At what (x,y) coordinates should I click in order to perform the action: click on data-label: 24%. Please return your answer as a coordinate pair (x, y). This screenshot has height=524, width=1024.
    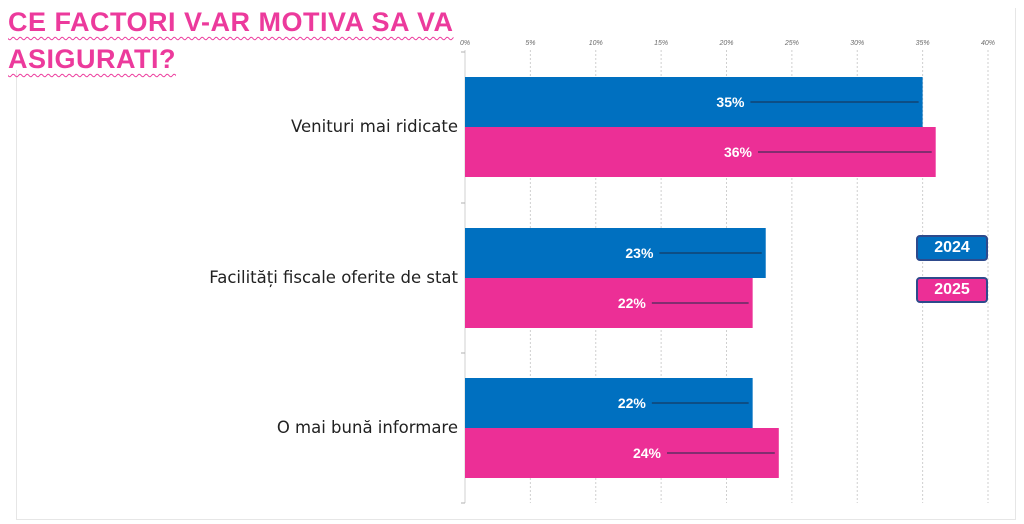
    Looking at the image, I should click on (647, 453).